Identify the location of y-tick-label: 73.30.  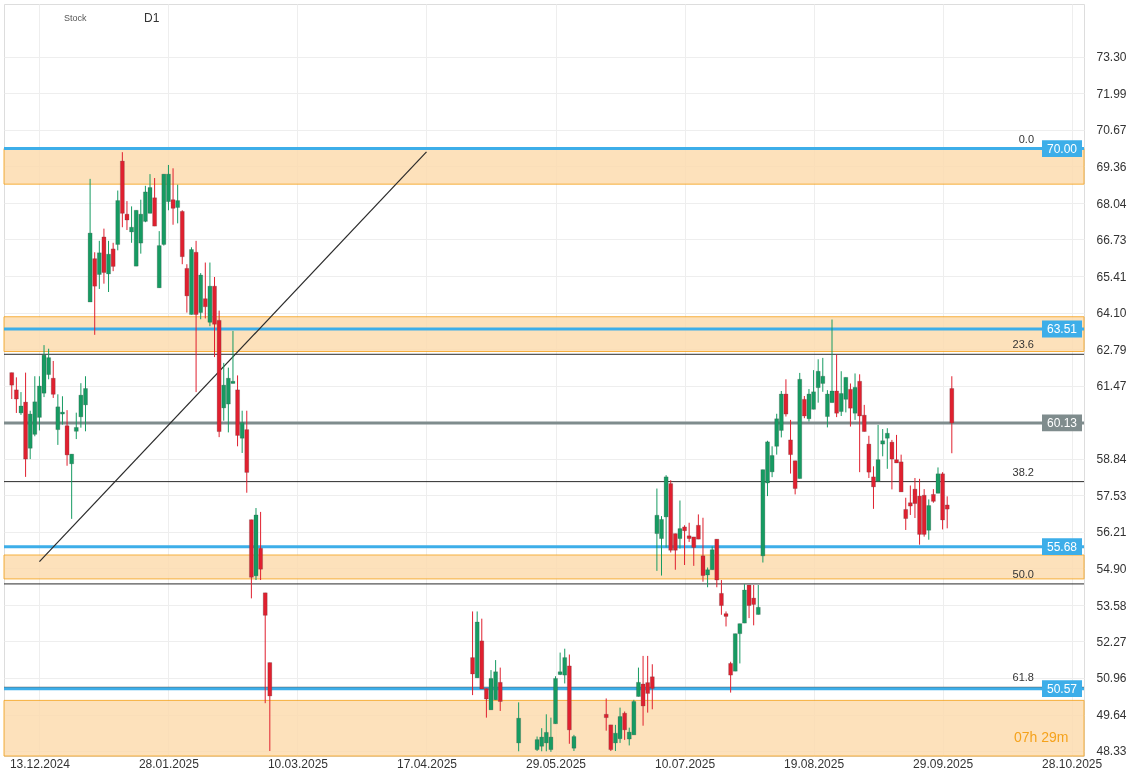
(1111, 57).